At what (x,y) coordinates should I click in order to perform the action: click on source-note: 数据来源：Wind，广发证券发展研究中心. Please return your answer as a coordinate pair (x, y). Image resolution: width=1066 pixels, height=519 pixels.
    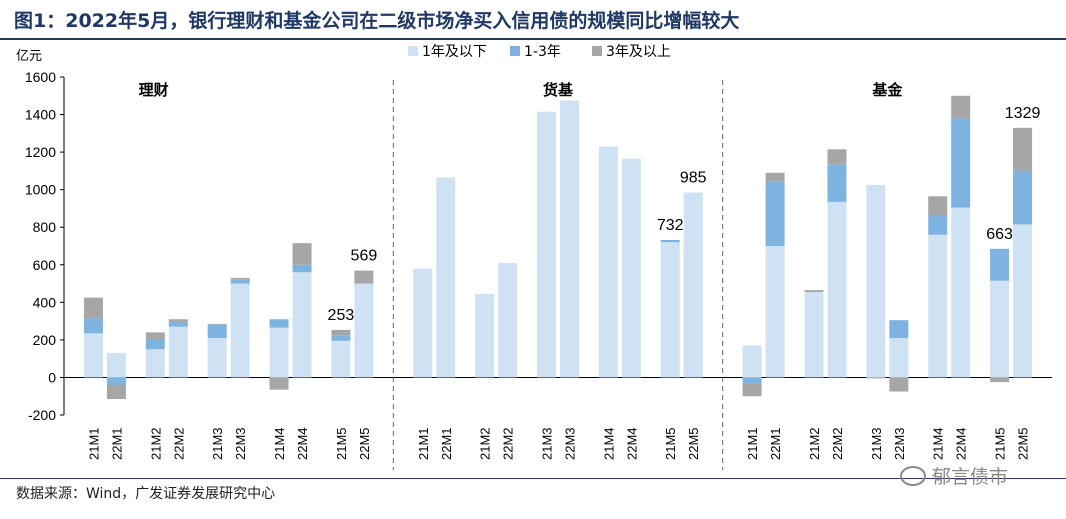
    Looking at the image, I should click on (146, 494).